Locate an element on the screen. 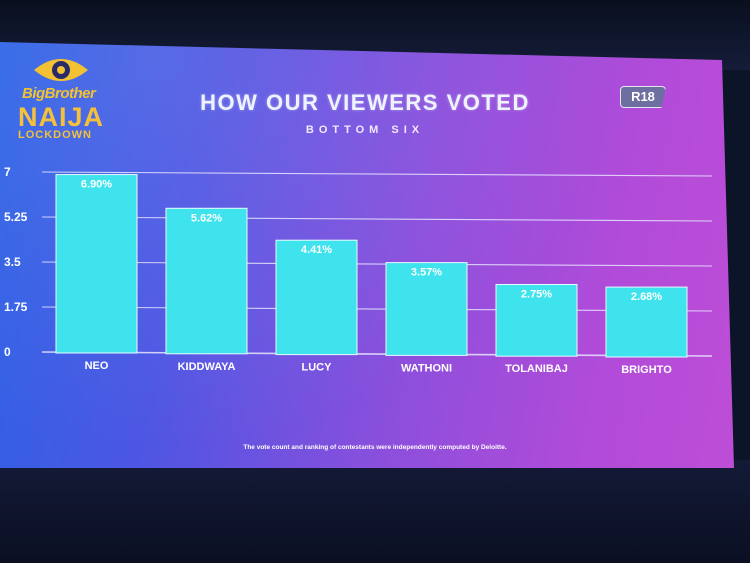 This screenshot has height=563, width=750. logo-text-bigbrother: BigBrother is located at coordinates (59, 93).